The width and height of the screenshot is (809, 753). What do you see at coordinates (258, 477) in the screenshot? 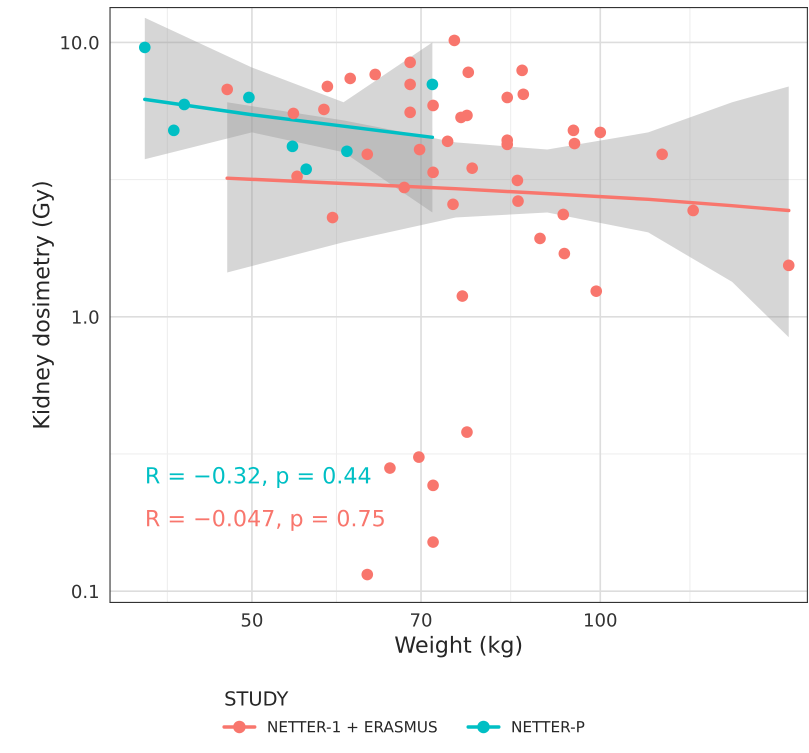
I see `annotation: R = −0.32, p = 0.44` at bounding box center [258, 477].